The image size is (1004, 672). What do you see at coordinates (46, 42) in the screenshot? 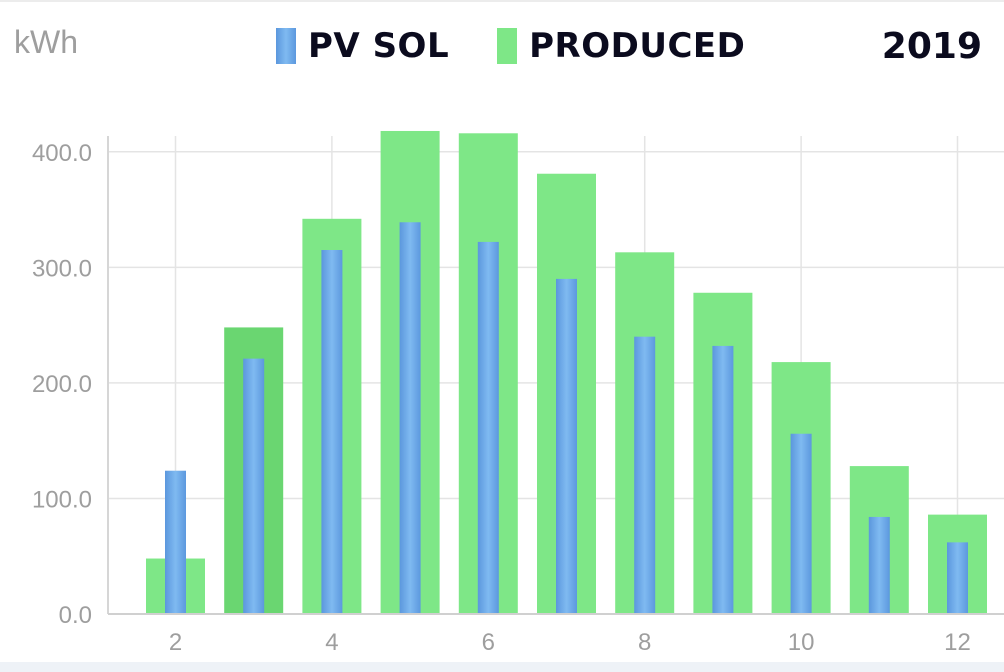
I see `y-unit-label: kWh` at bounding box center [46, 42].